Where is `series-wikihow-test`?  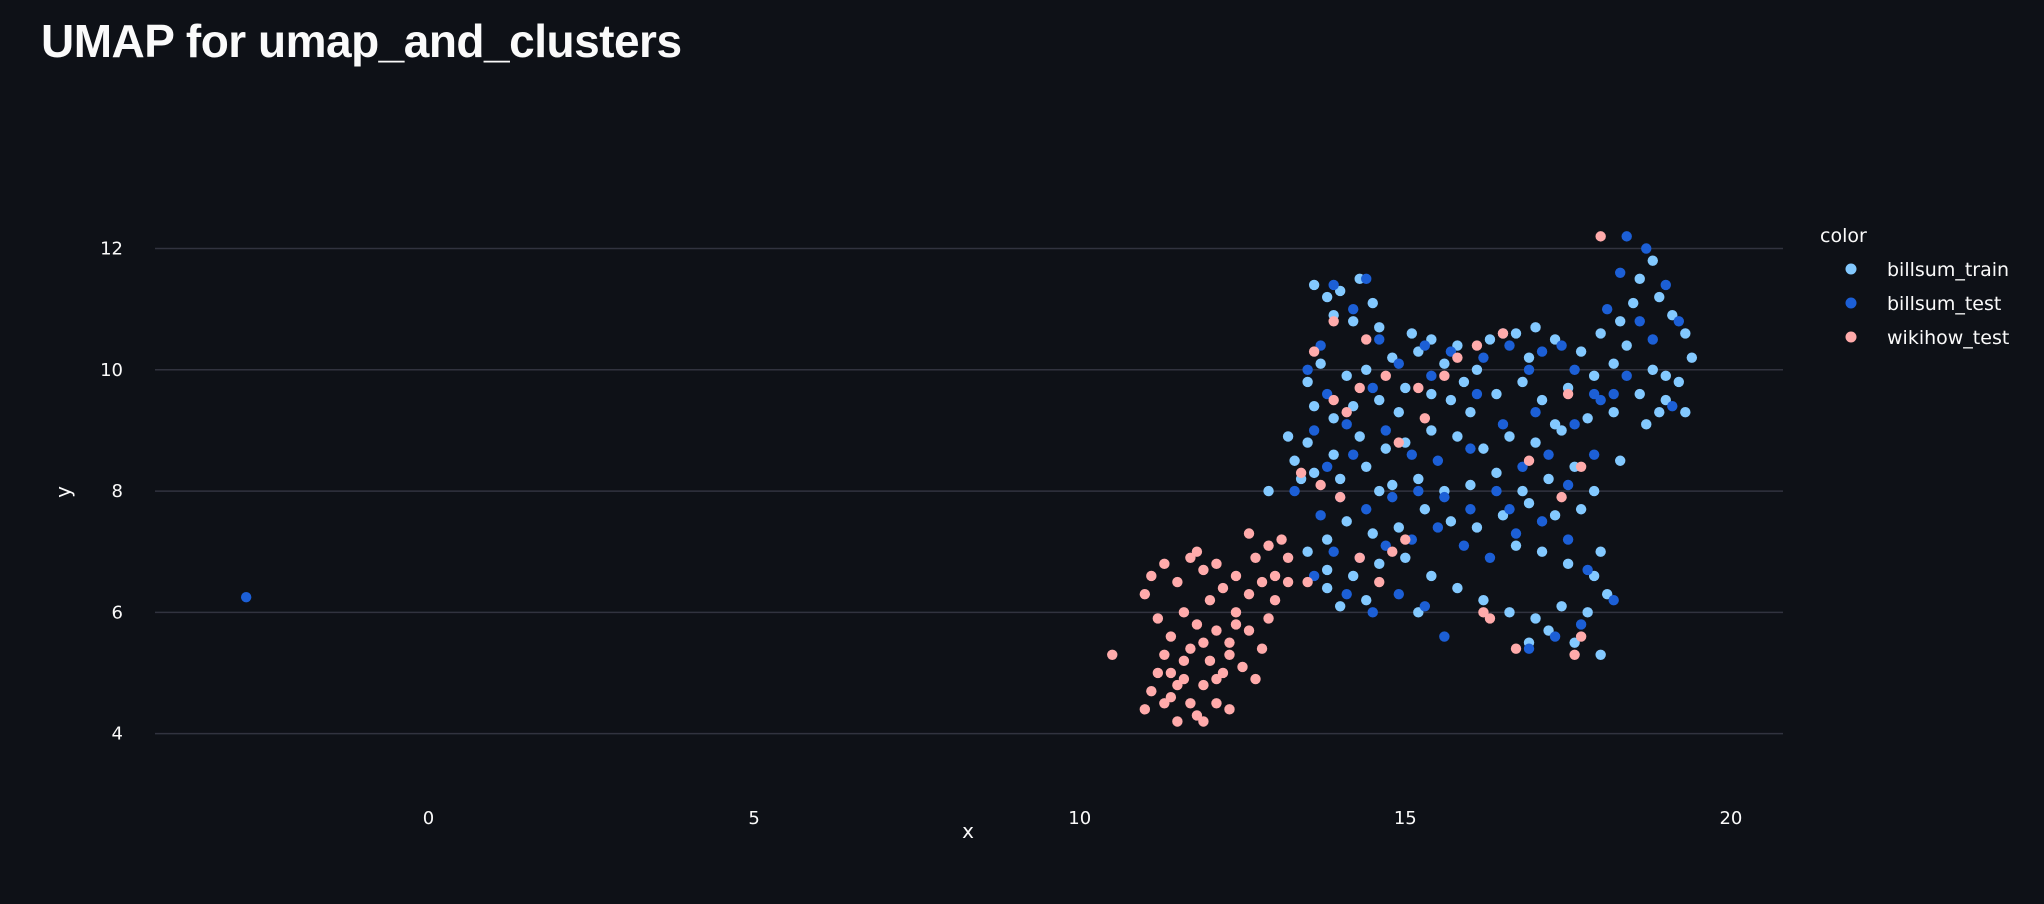 series-wikihow-test is located at coordinates (1356, 479).